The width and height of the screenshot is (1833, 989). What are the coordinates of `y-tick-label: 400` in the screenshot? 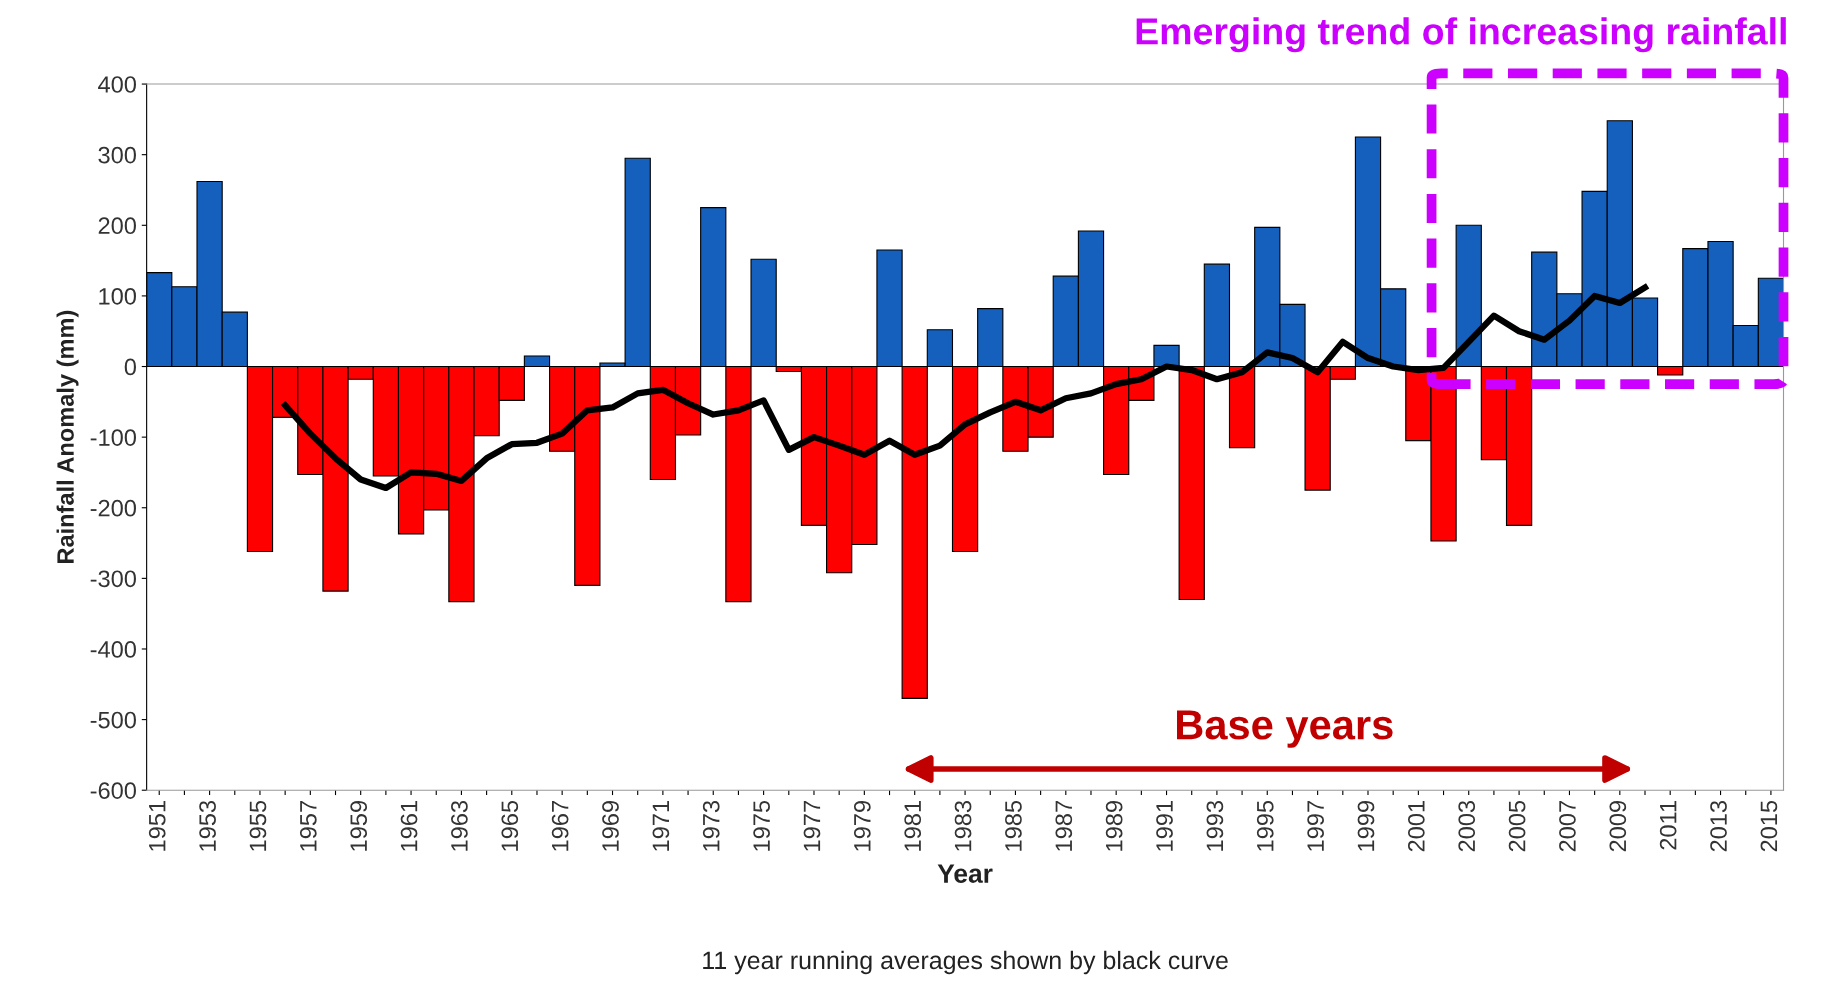 It's located at (117, 84).